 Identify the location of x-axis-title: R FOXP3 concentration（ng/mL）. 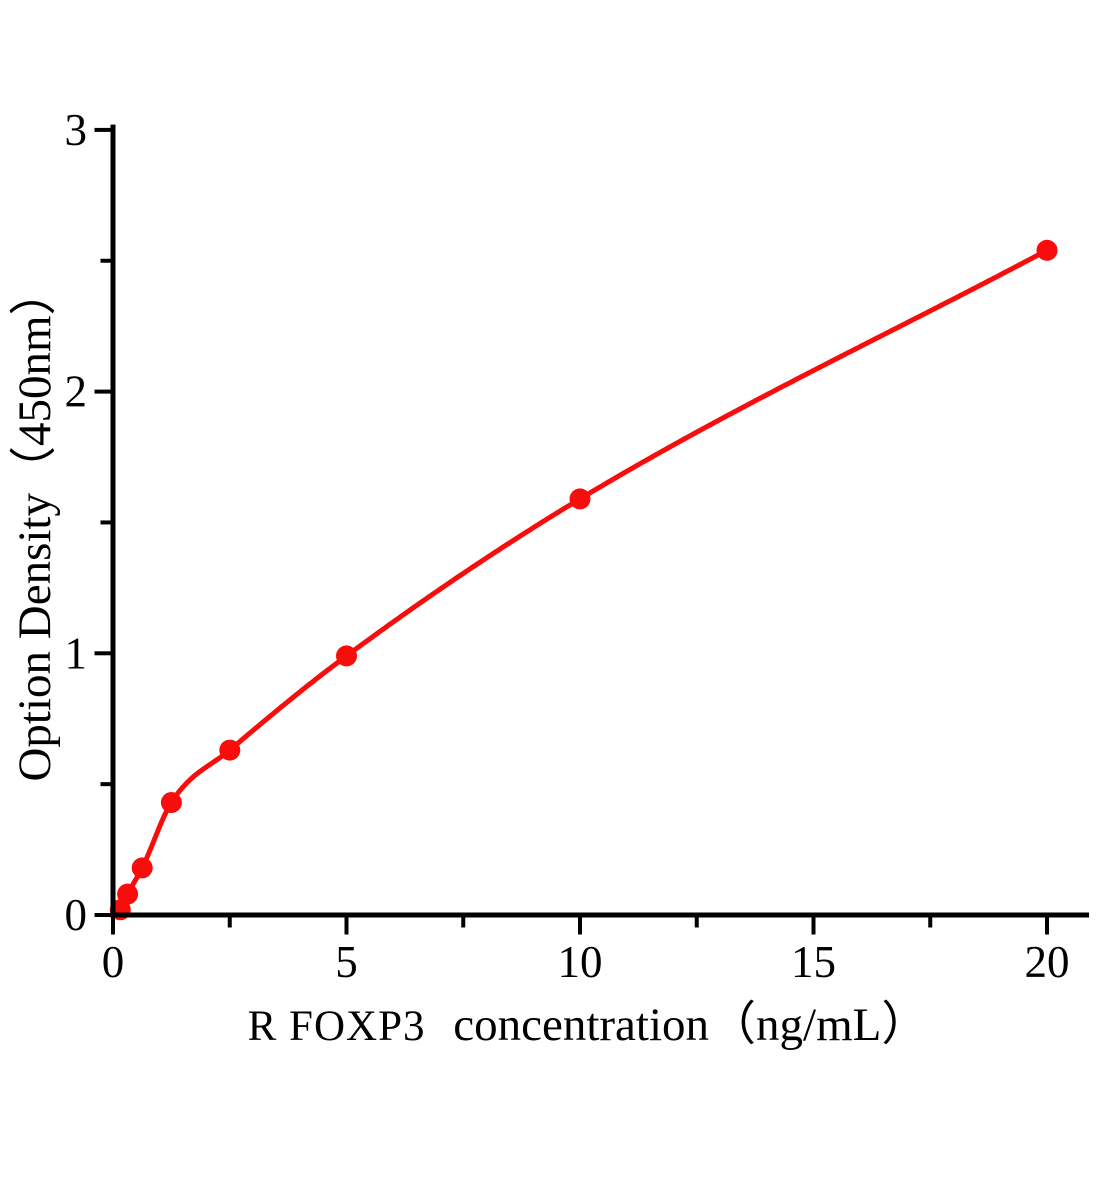
(588, 1025).